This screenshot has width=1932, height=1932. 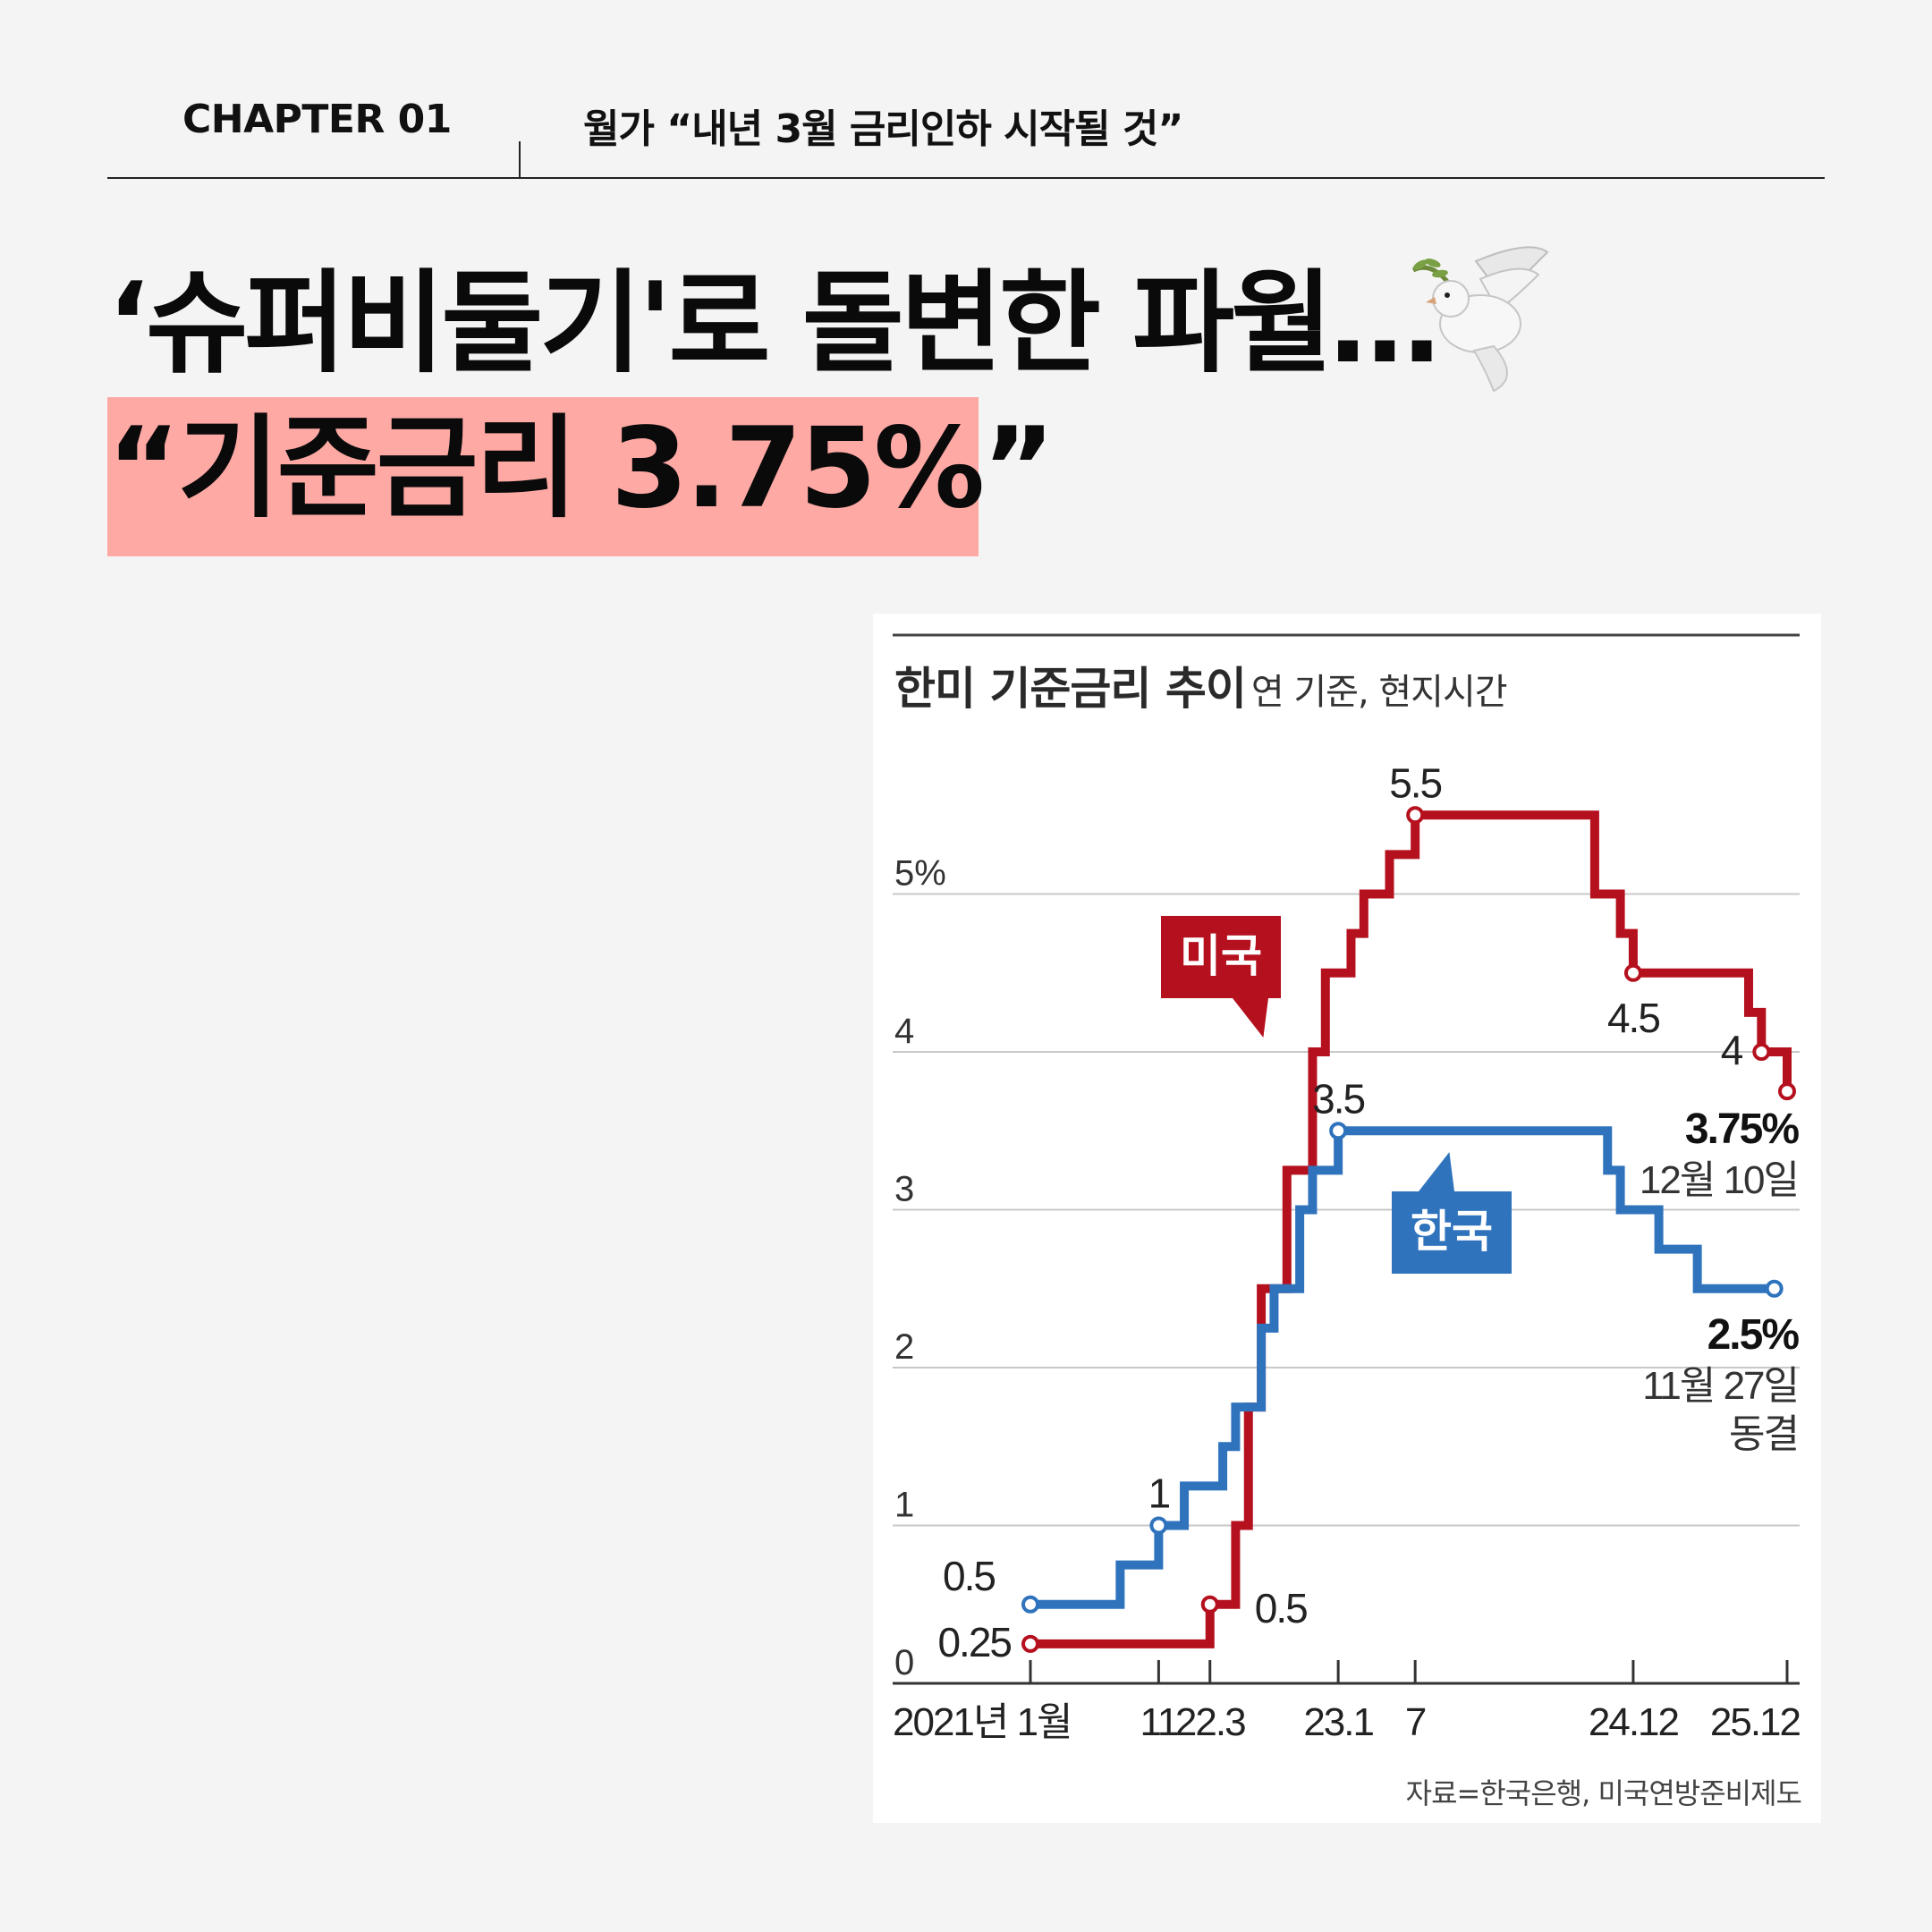 What do you see at coordinates (1159, 1493) in the screenshot?
I see `rate-label: 1` at bounding box center [1159, 1493].